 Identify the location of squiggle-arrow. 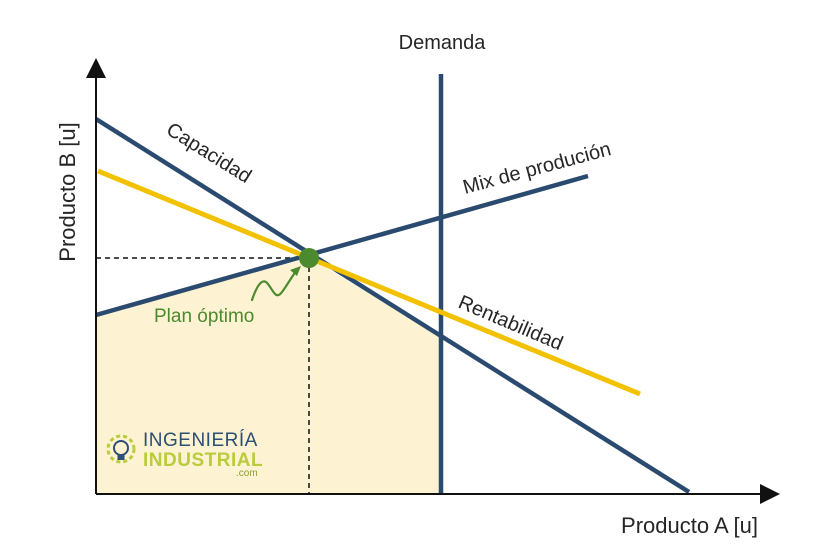
(274, 285).